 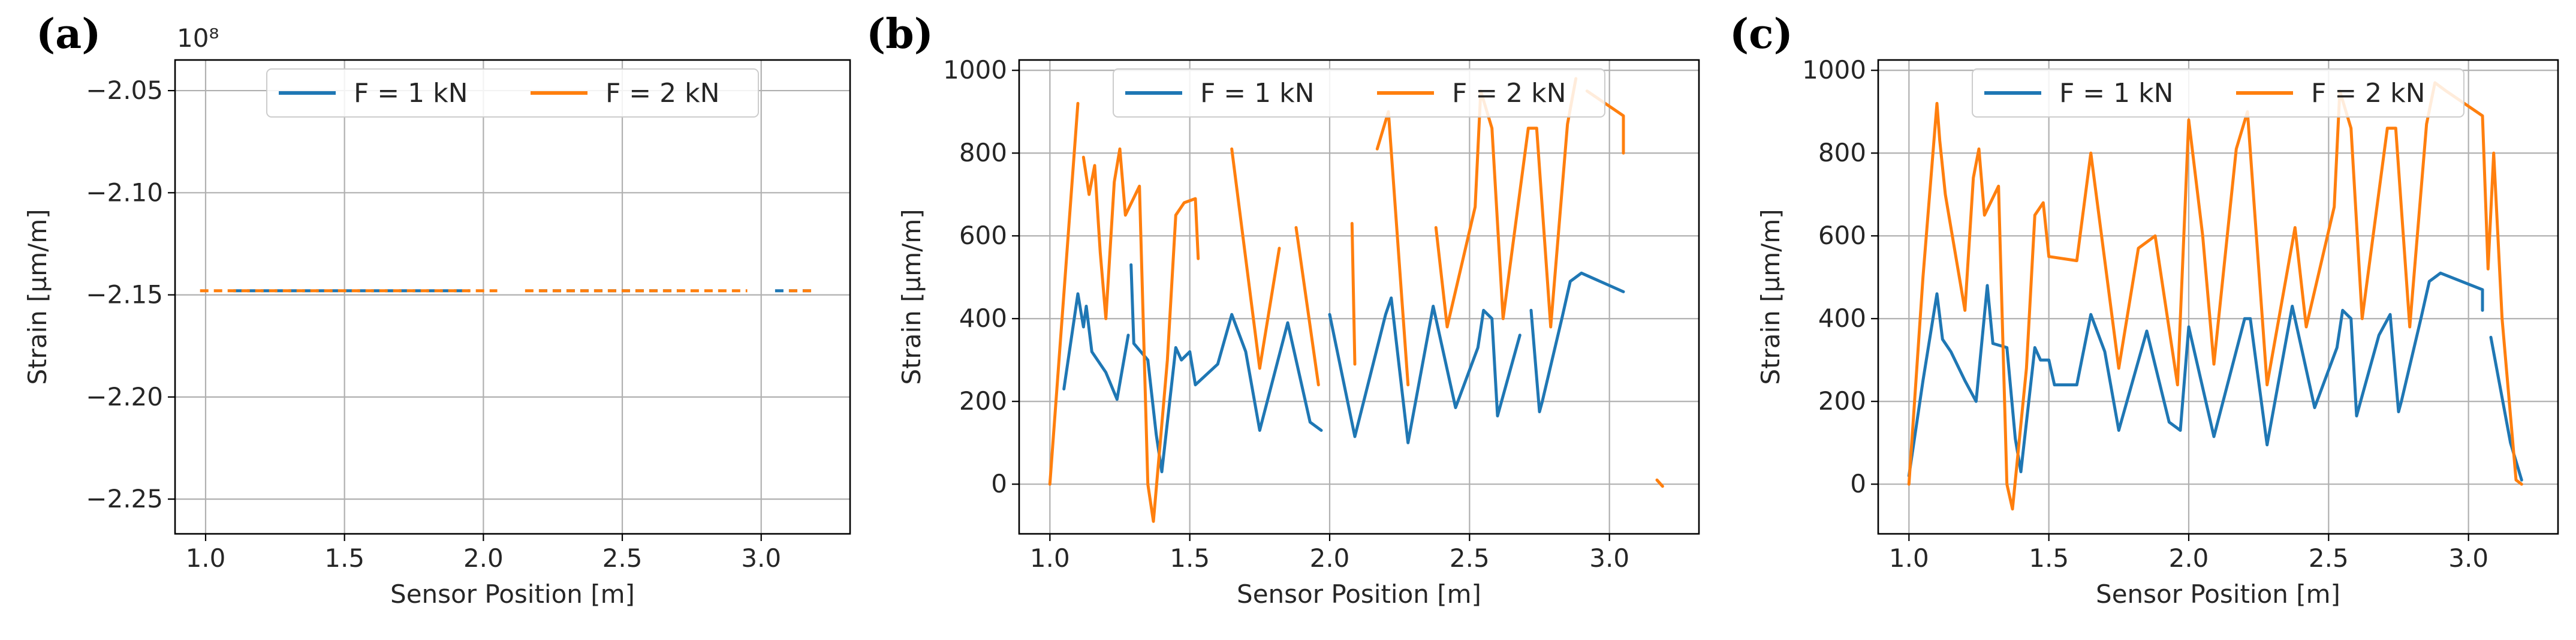 I want to click on y-tick-label: −2.25, so click(x=124, y=498).